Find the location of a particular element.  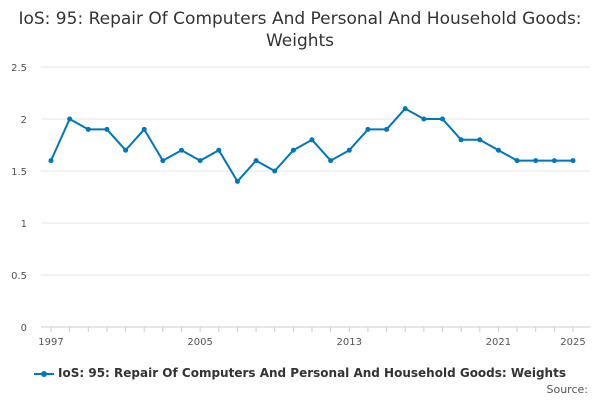

x-axis-labels: 1997 2005 2013 2021 2025 is located at coordinates (311, 342).